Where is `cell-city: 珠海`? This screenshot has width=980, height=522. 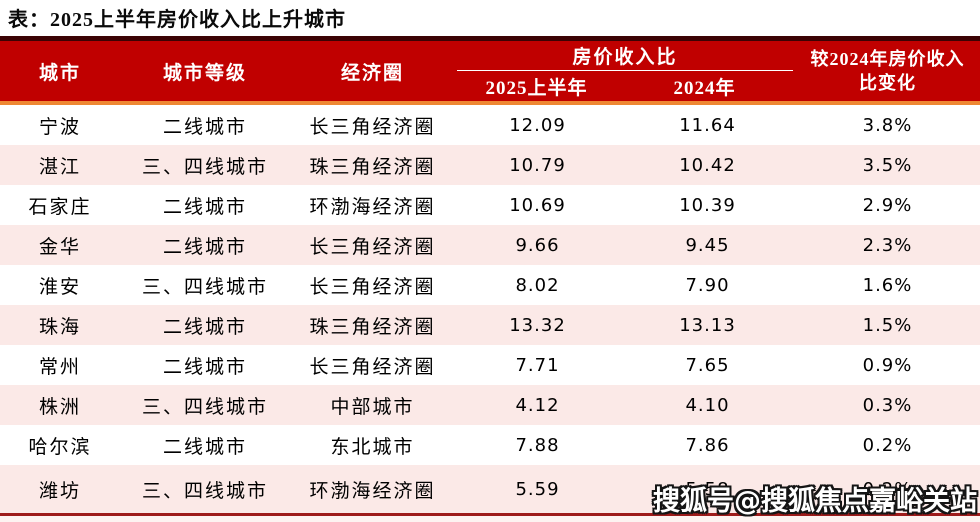
cell-city: 珠海 is located at coordinates (59, 327).